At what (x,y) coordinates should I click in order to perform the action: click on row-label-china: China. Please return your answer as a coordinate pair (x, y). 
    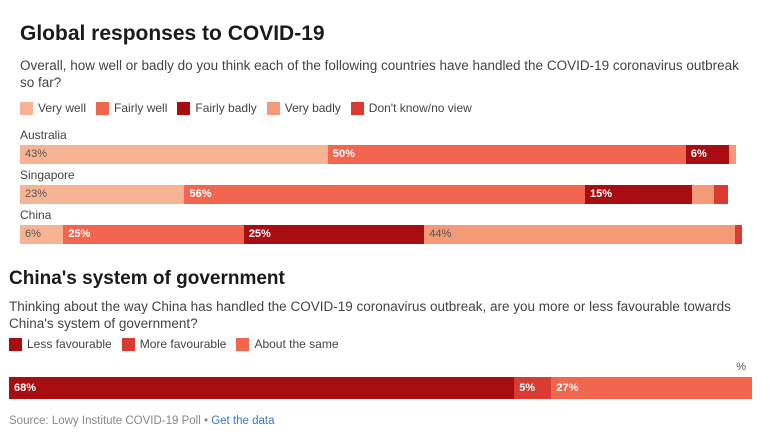
    Looking at the image, I should click on (36, 215).